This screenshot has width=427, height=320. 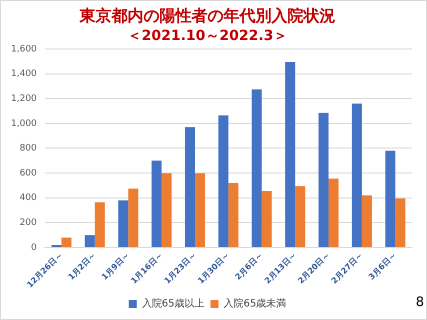 I want to click on y-tick-label: 1,600, so click(x=24, y=49).